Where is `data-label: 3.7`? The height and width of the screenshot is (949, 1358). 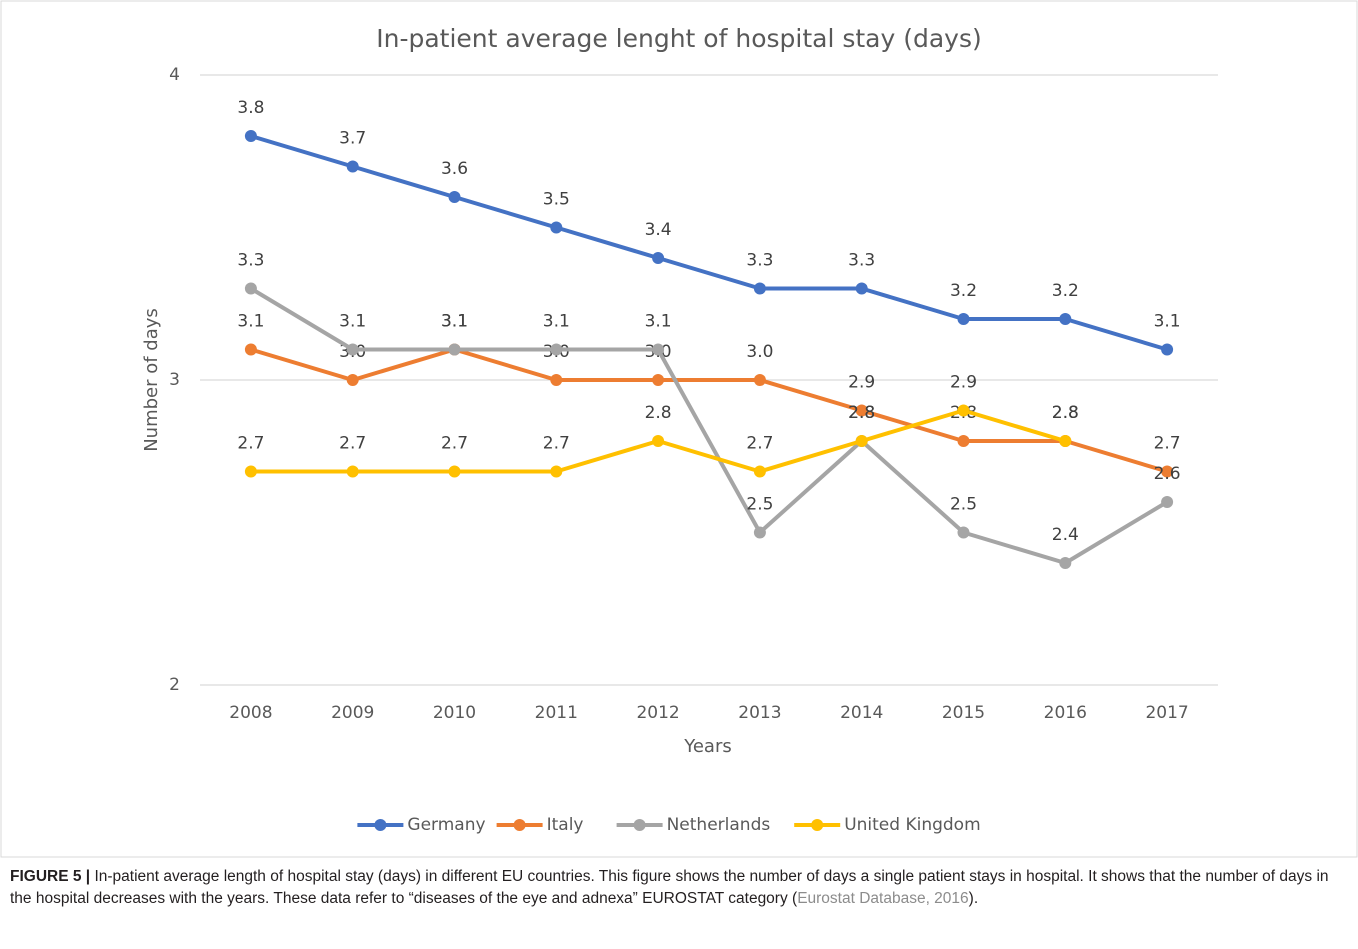 data-label: 3.7 is located at coordinates (352, 139).